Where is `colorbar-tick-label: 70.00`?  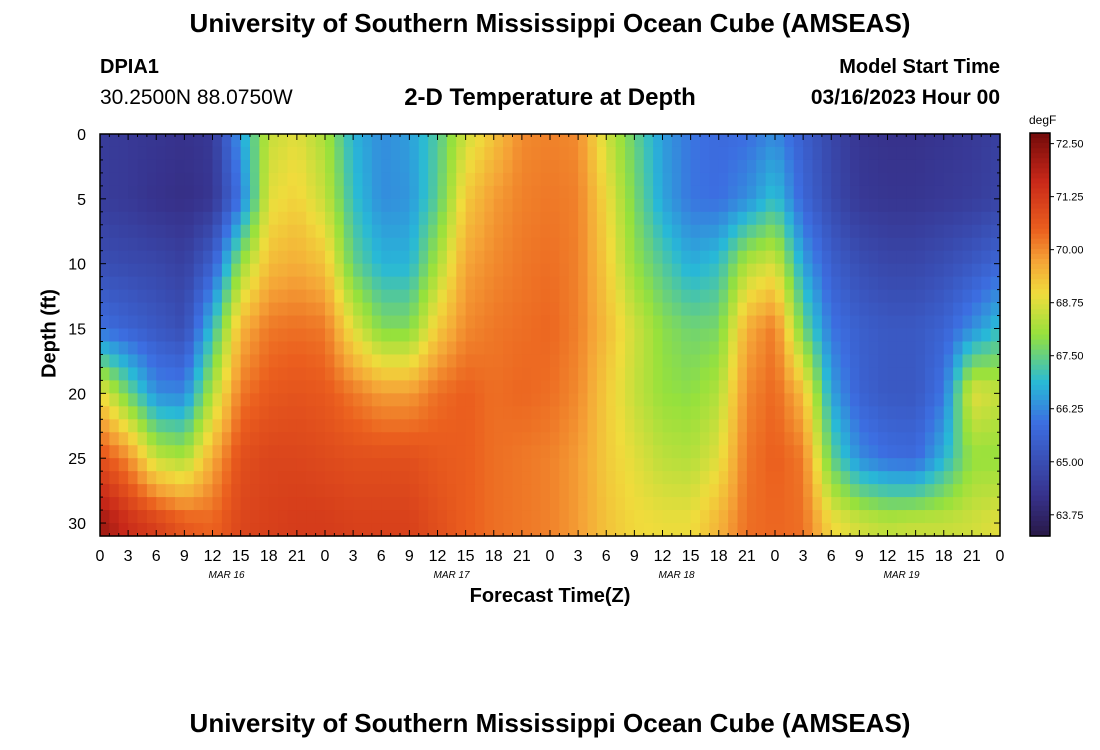
colorbar-tick-label: 70.00 is located at coordinates (1070, 251).